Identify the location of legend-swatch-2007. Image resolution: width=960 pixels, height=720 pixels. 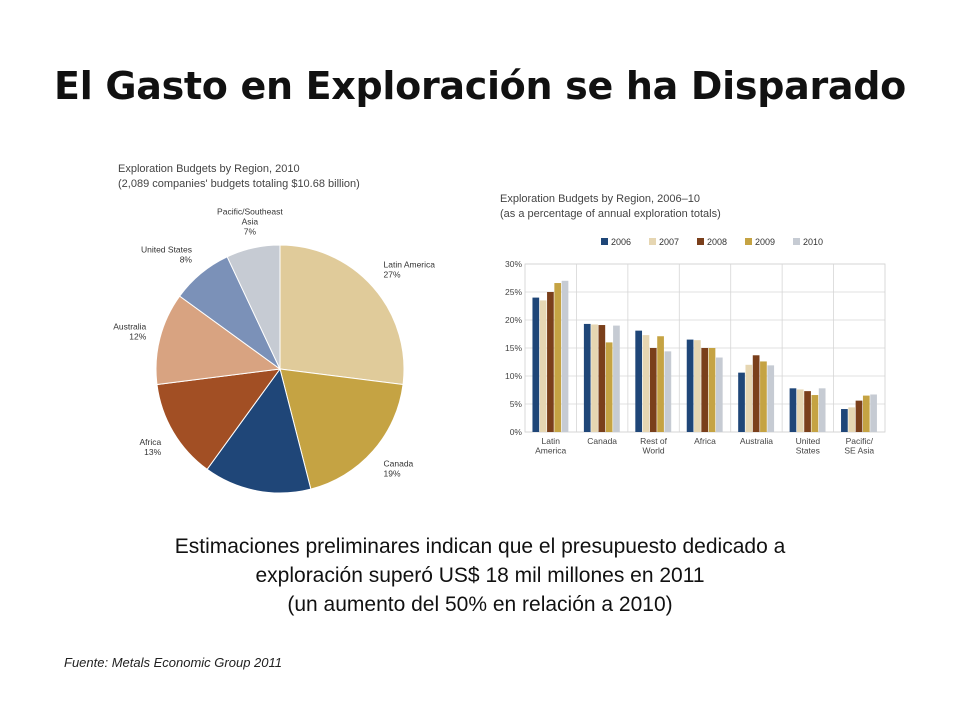
(652, 241).